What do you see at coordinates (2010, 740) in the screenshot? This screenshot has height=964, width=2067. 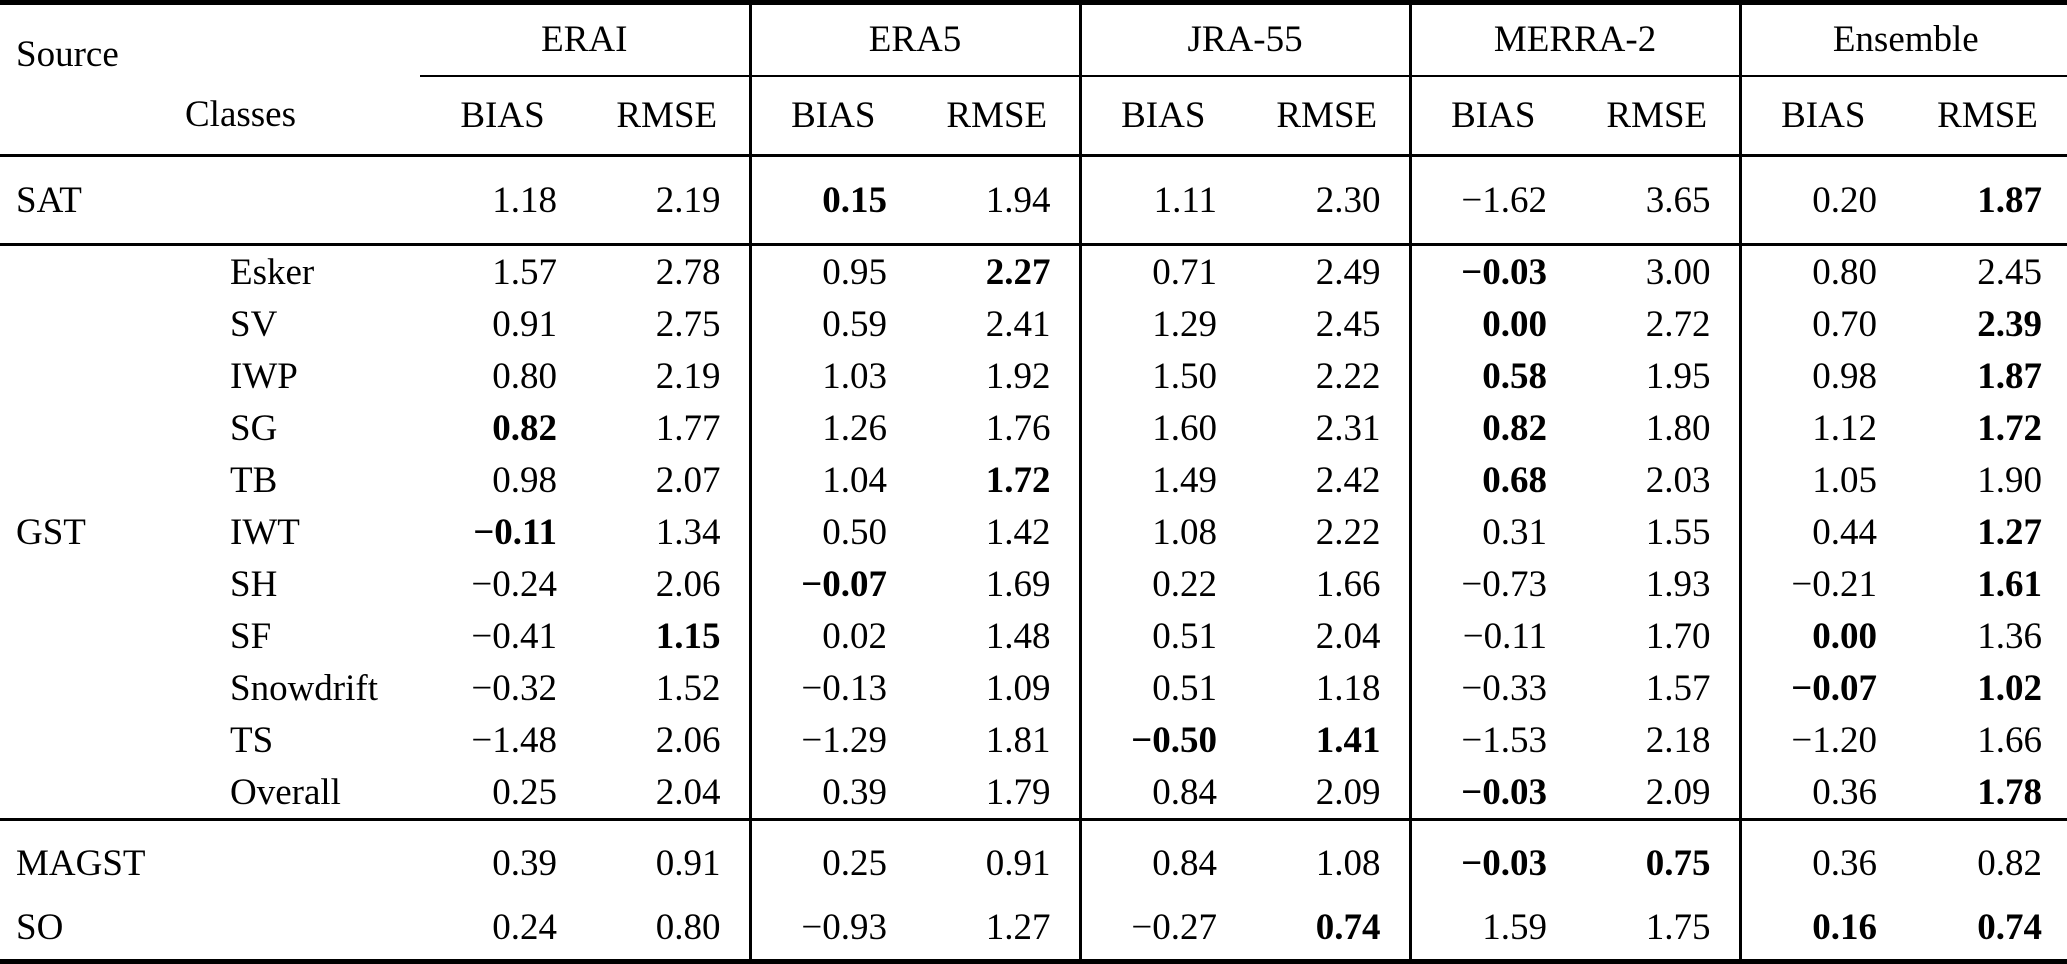 I see `value-cell: 1.66` at bounding box center [2010, 740].